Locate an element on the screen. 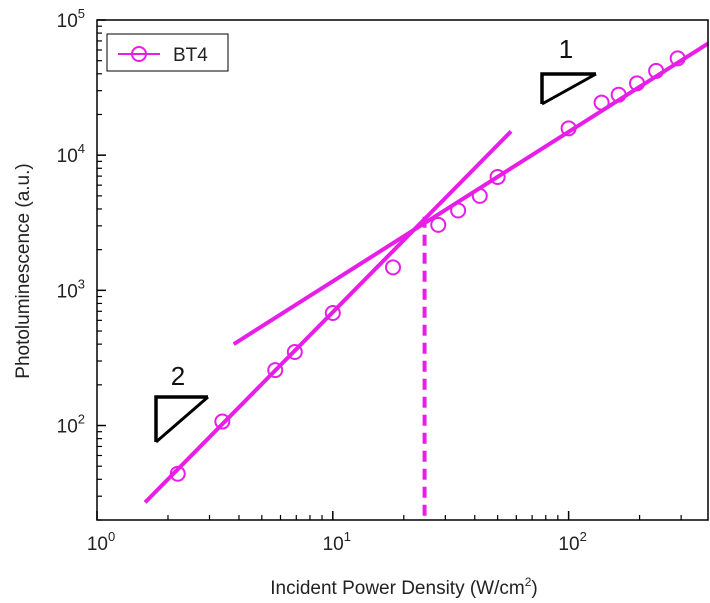 This screenshot has height=603, width=710. y-tick-label: 10² is located at coordinates (71, 425).